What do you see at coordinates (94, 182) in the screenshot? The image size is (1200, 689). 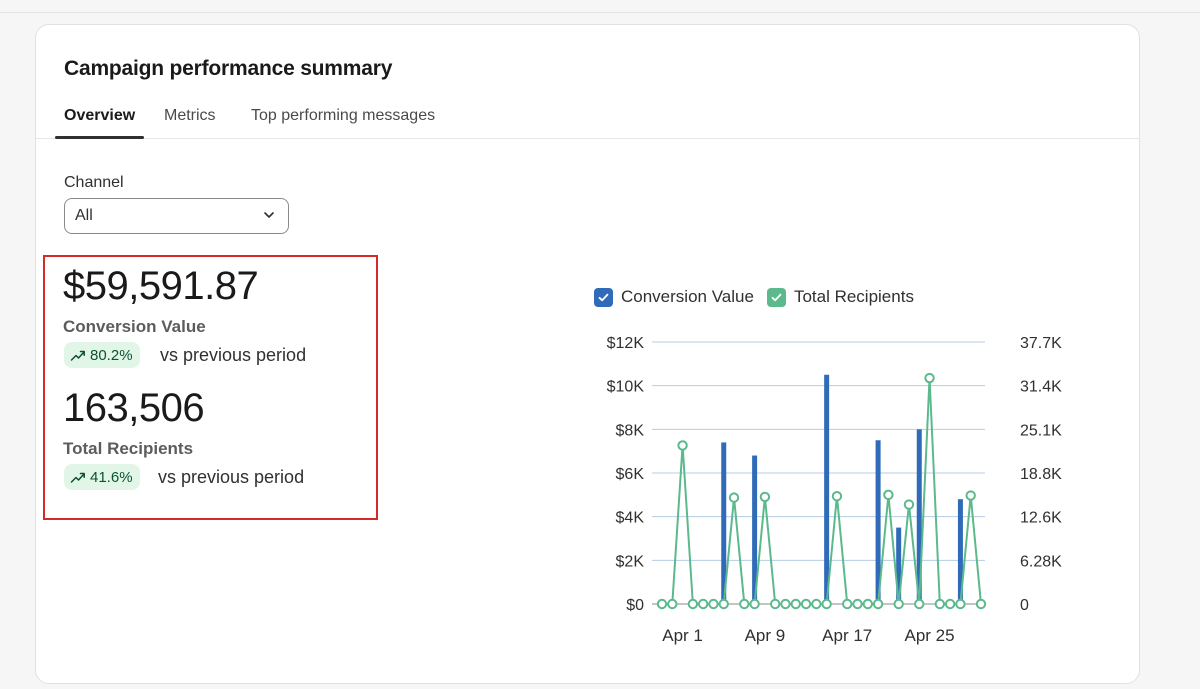 I see `channel-label: Channel` at bounding box center [94, 182].